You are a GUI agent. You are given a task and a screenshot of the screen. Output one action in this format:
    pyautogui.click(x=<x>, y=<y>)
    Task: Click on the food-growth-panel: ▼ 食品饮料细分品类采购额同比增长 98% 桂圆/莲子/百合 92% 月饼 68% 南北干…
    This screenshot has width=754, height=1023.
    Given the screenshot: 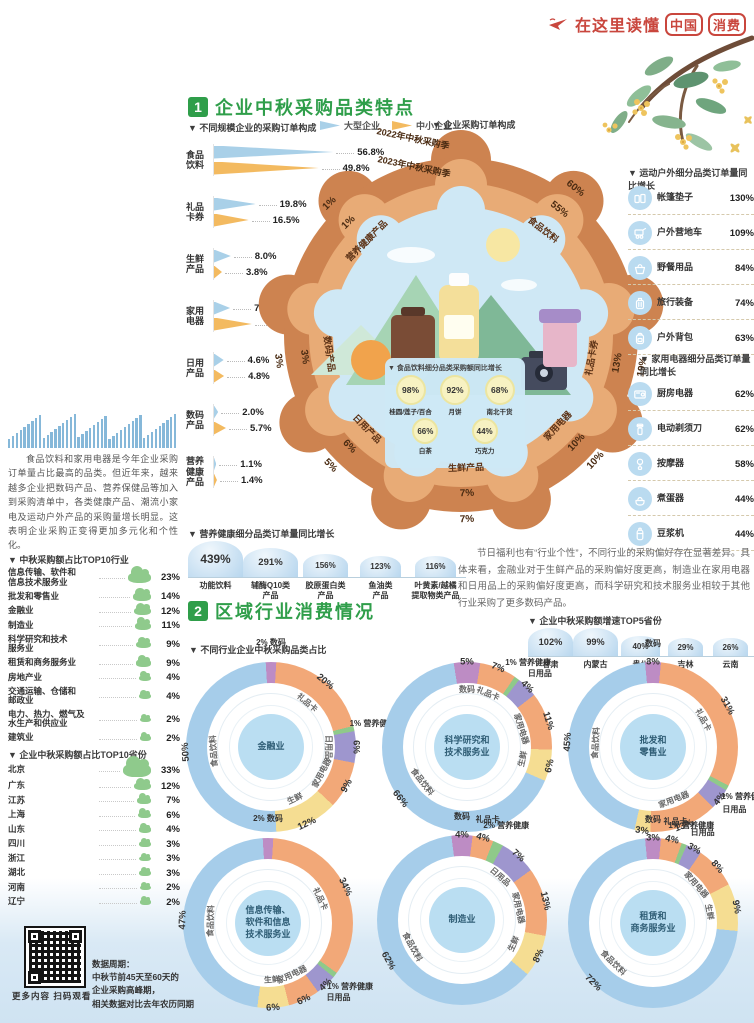 What is the action you would take?
    pyautogui.click(x=455, y=413)
    